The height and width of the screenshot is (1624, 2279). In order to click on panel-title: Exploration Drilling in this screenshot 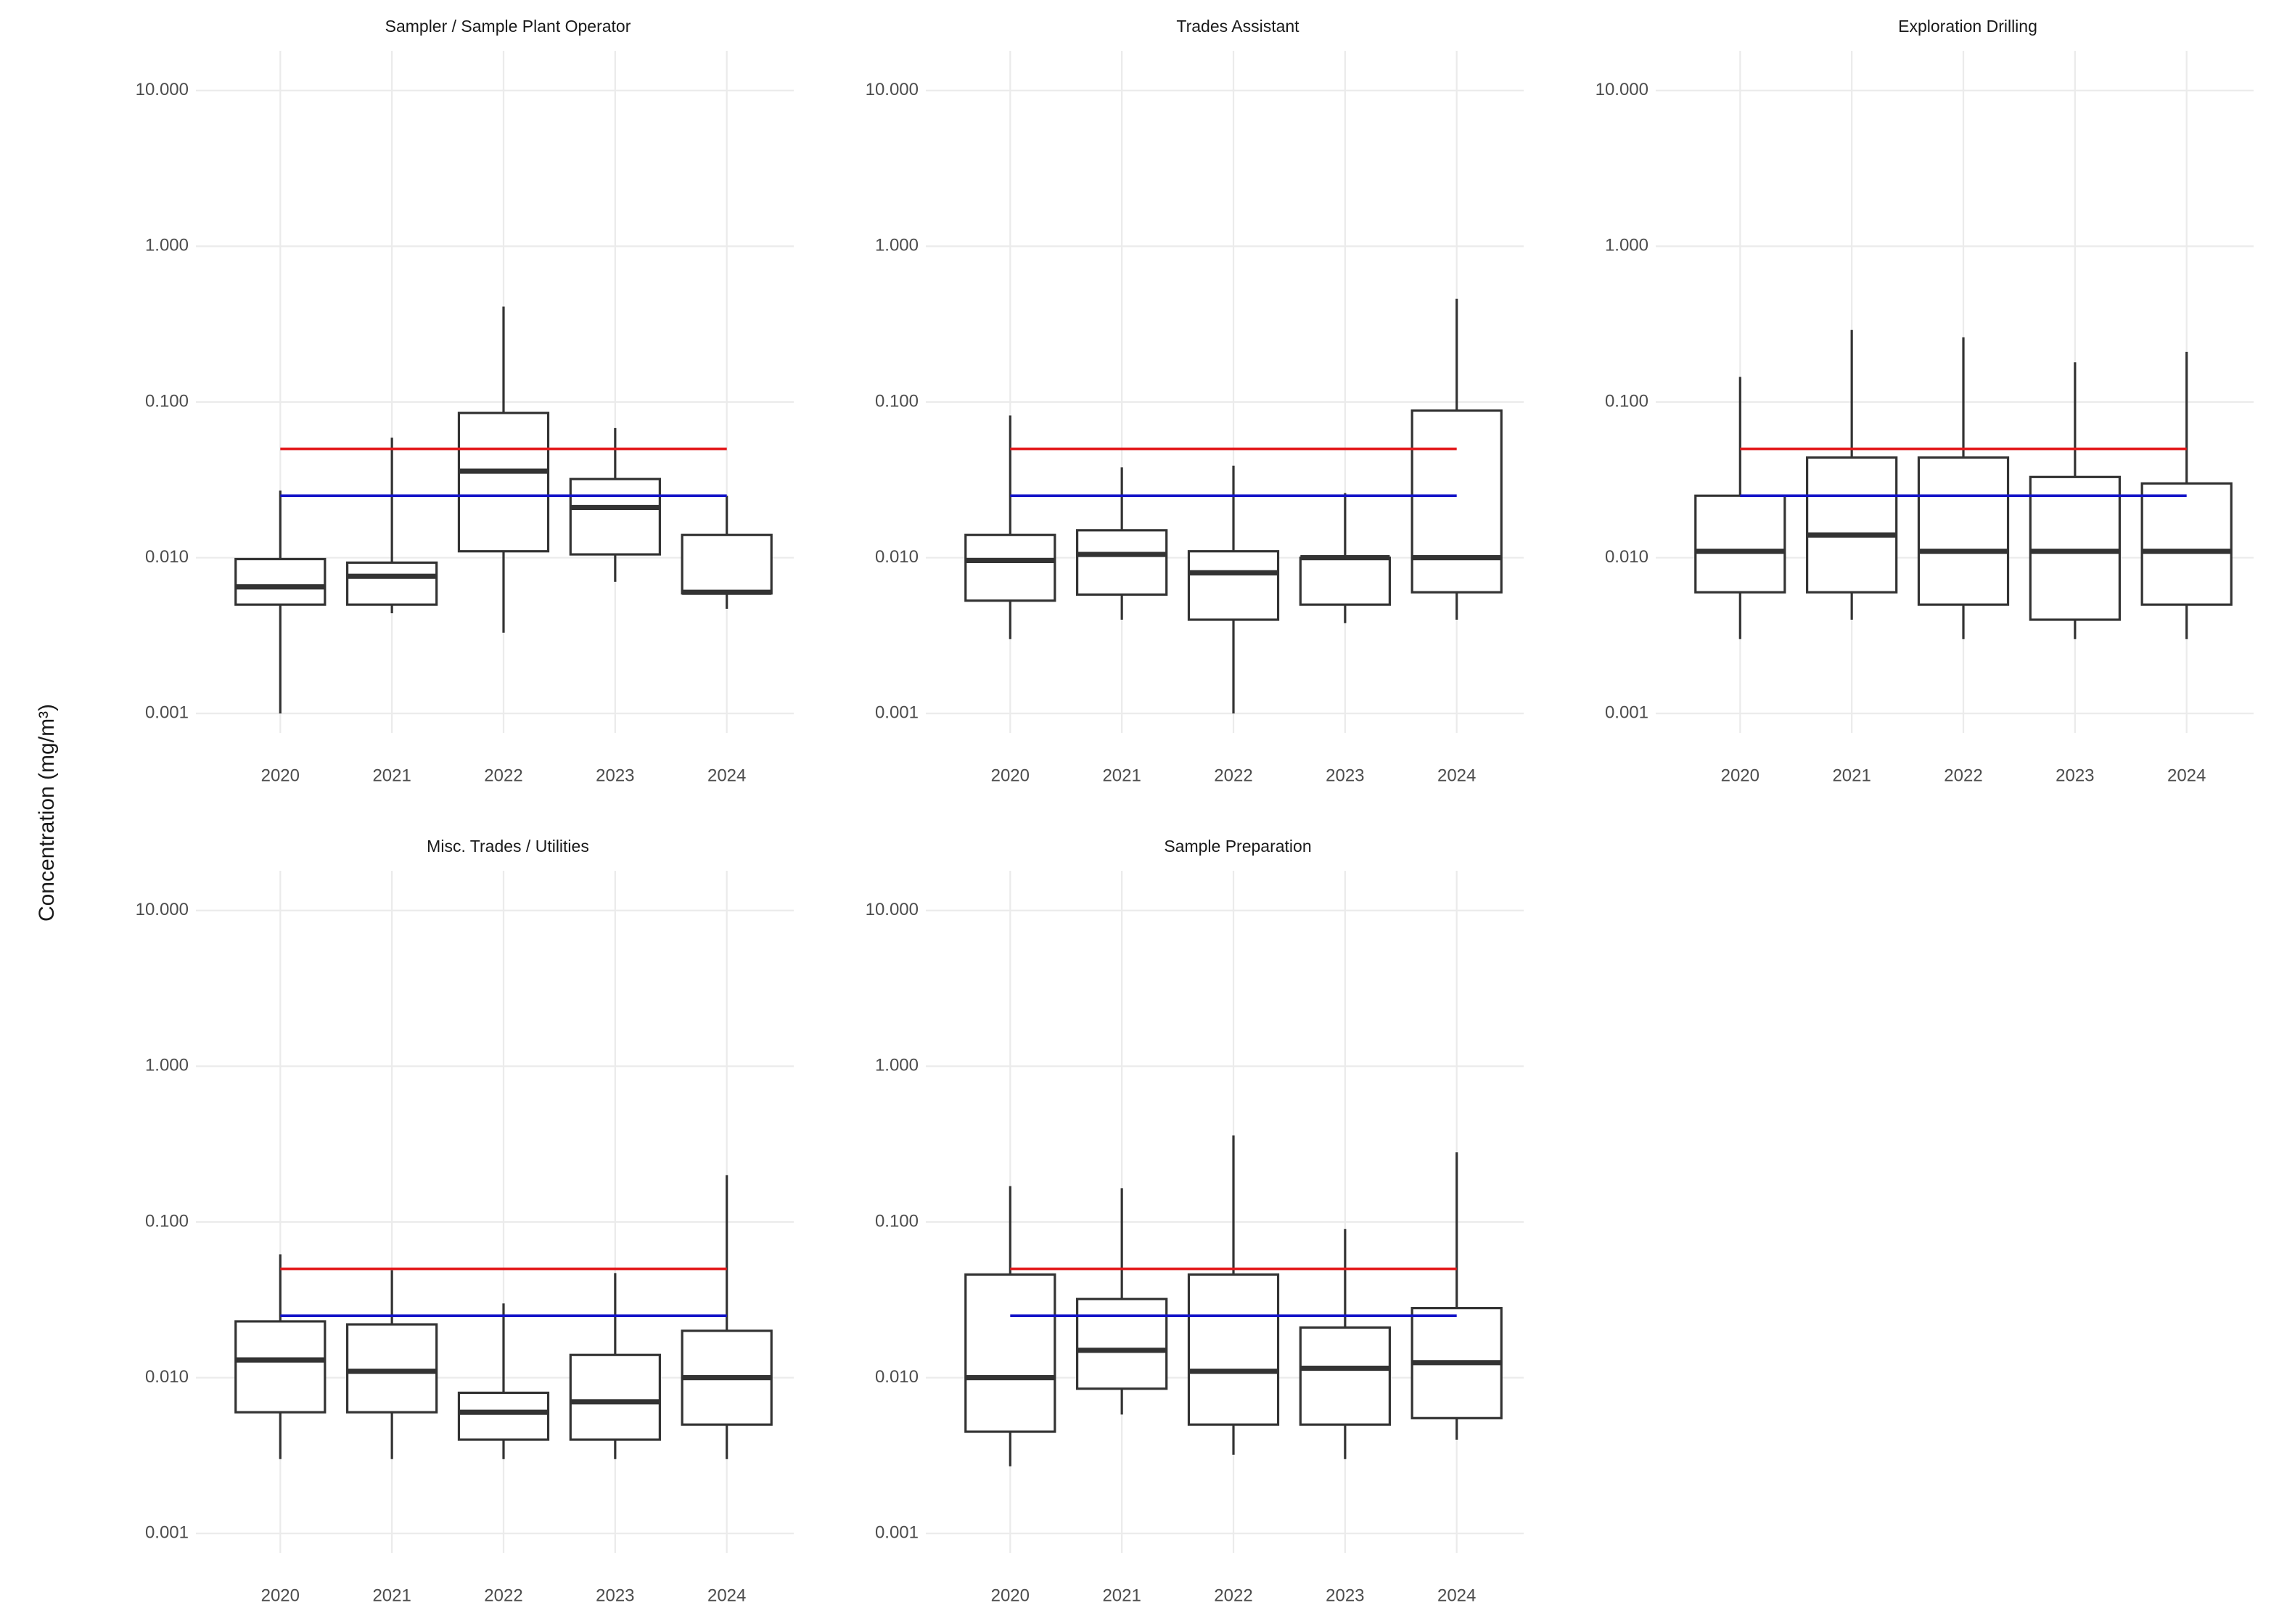, I will do `click(1968, 26)`.